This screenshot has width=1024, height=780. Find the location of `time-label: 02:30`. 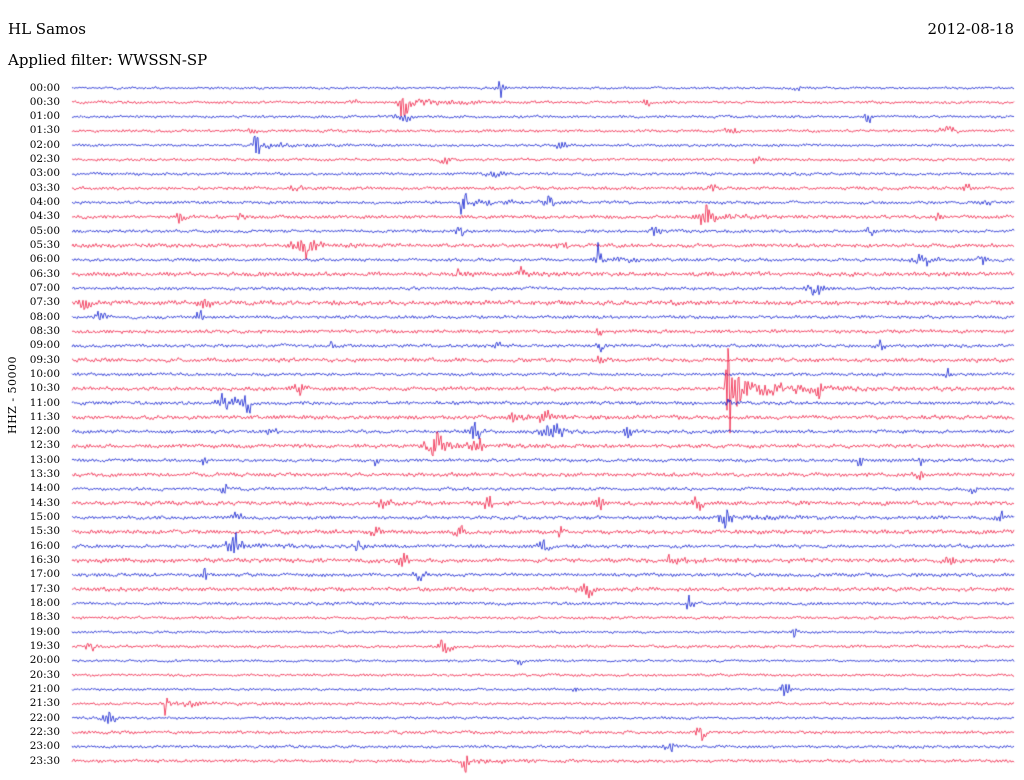

time-label: 02:30 is located at coordinates (44, 159).